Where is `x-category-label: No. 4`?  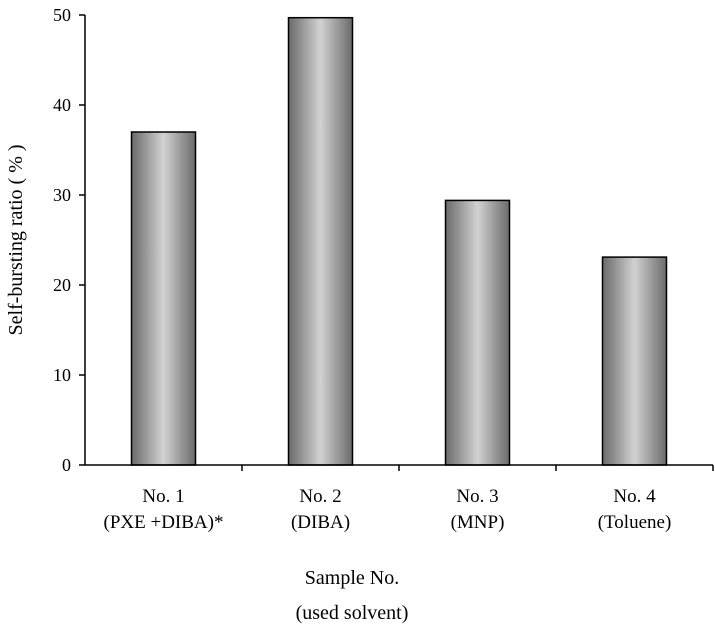
x-category-label: No. 4 is located at coordinates (634, 496).